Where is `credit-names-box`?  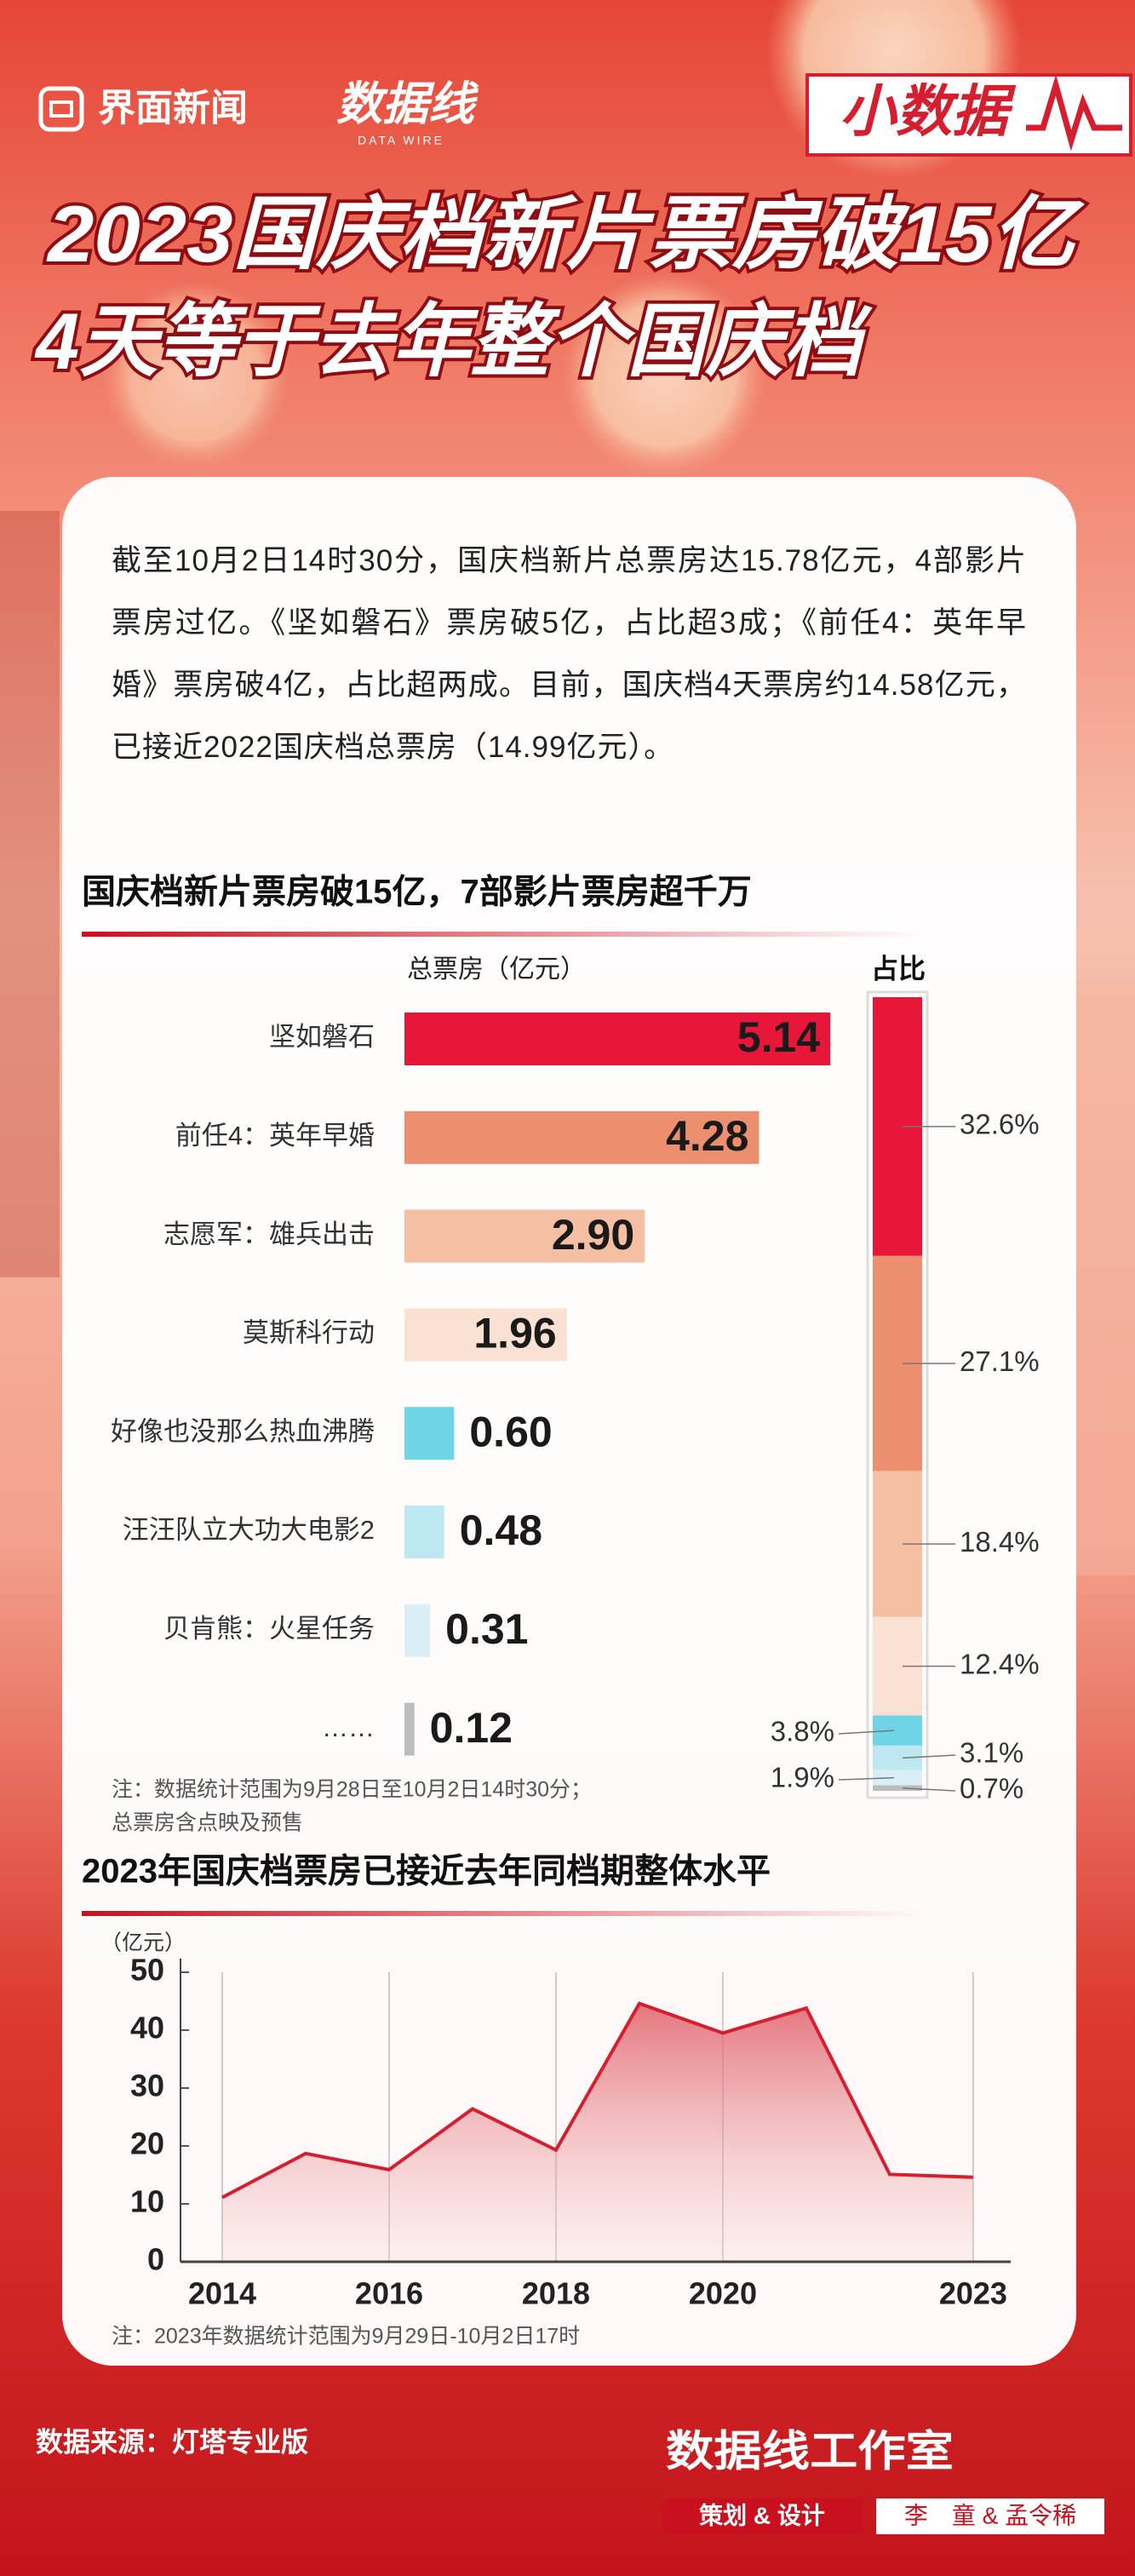 credit-names-box is located at coordinates (990, 2516).